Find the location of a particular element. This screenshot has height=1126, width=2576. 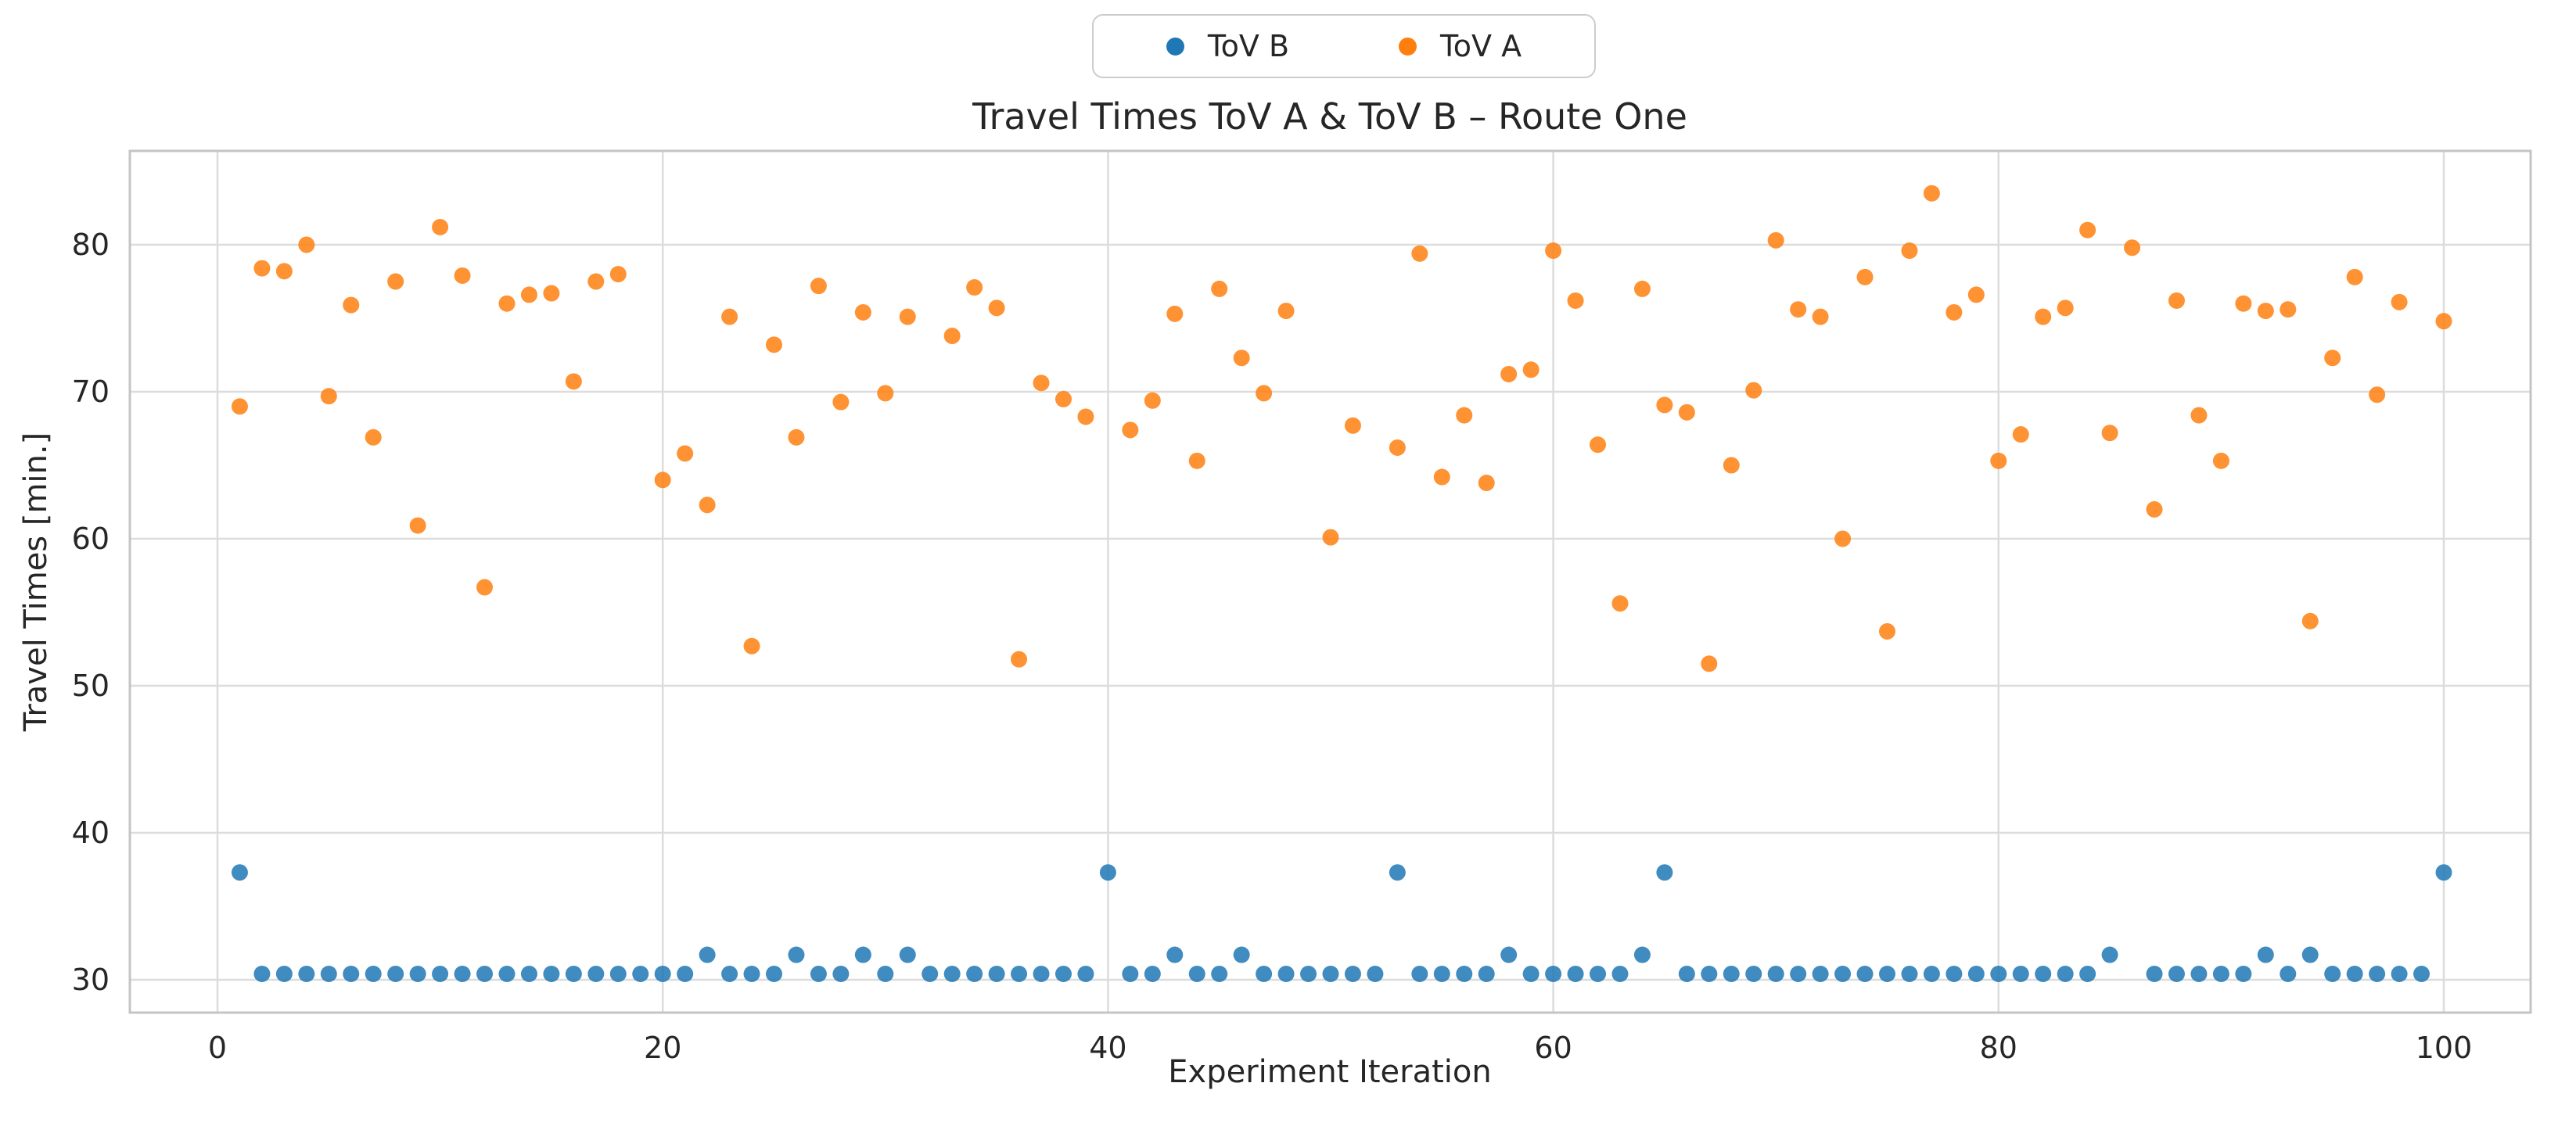

x-tick-label: 60 is located at coordinates (1553, 1048).